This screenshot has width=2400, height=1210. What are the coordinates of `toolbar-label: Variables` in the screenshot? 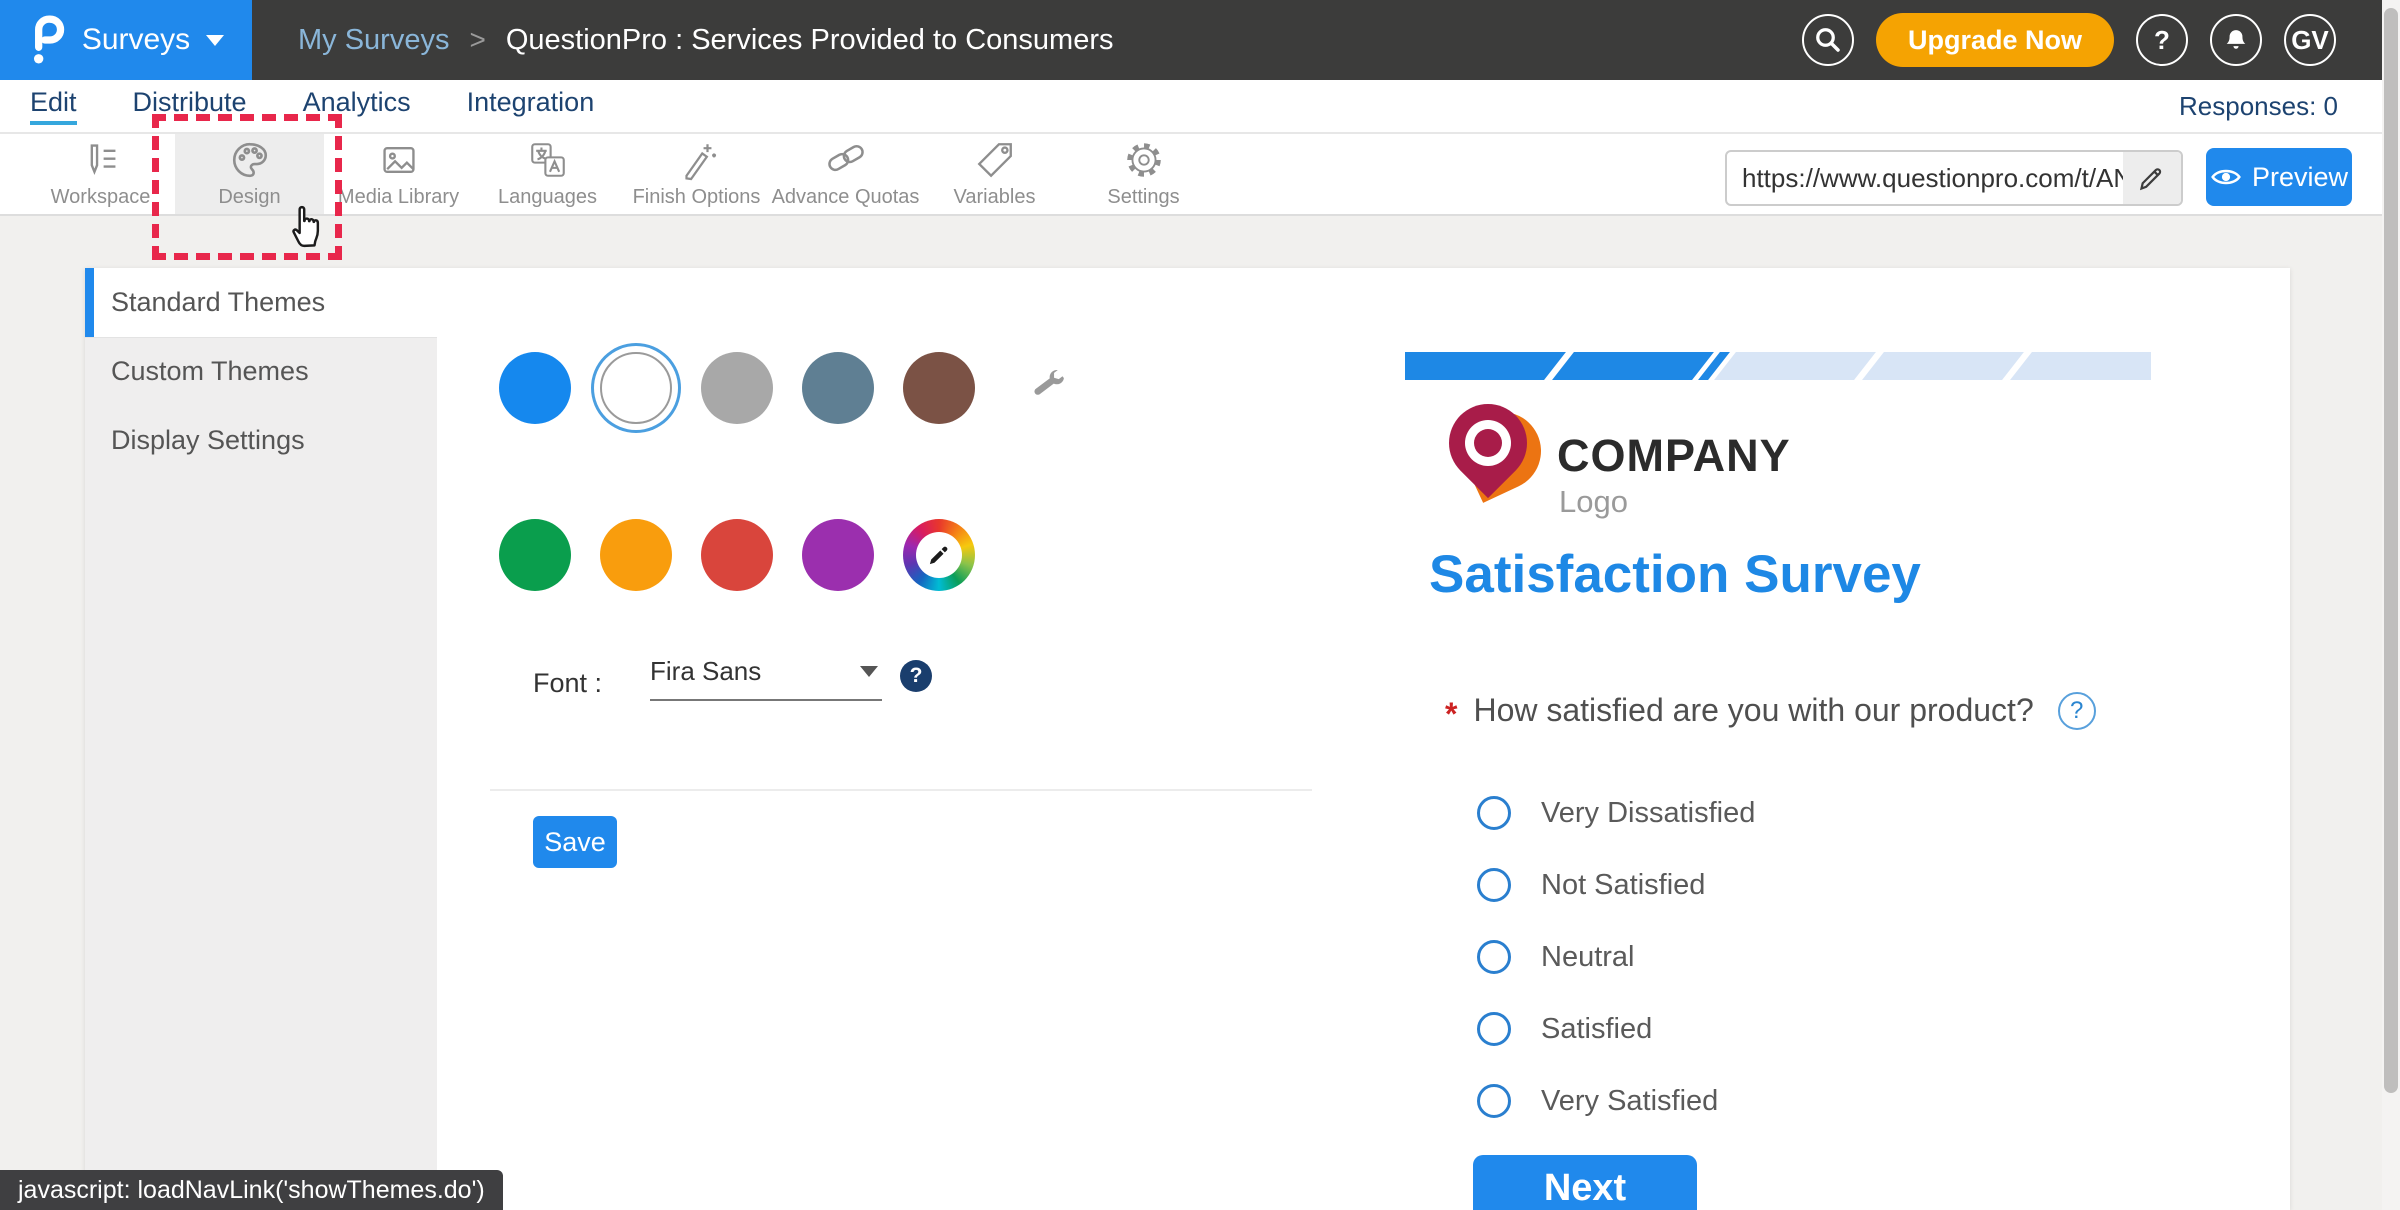 It's located at (994, 197).